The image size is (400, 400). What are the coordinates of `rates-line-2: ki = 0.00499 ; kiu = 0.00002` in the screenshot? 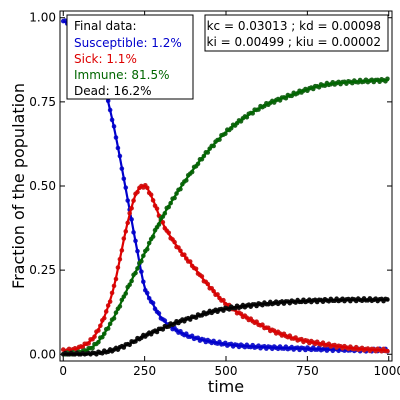 It's located at (294, 42).